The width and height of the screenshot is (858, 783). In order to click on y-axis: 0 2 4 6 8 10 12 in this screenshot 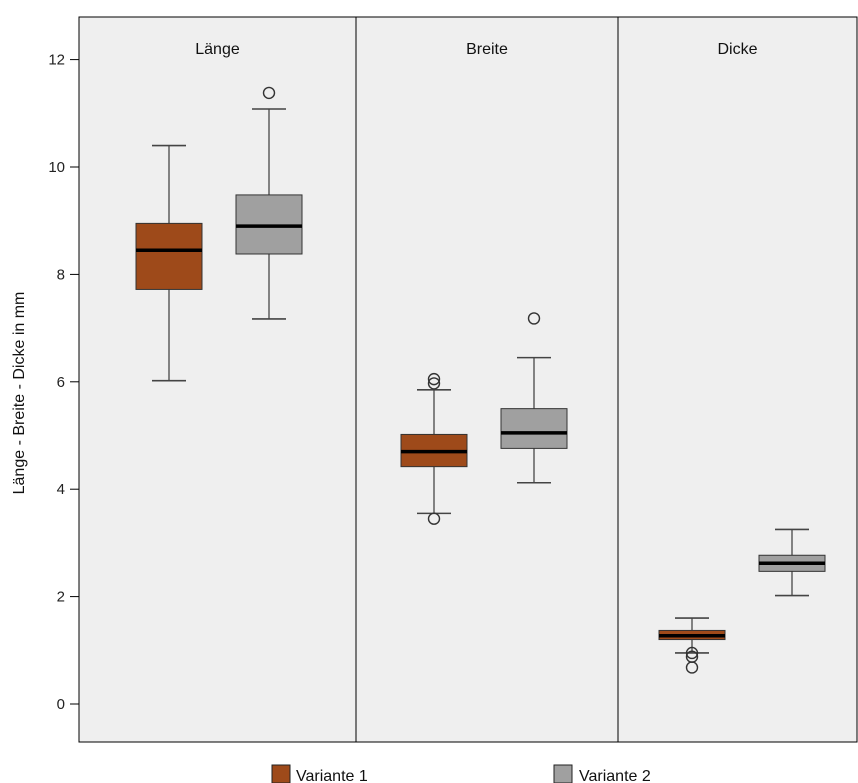, I will do `click(63, 382)`.